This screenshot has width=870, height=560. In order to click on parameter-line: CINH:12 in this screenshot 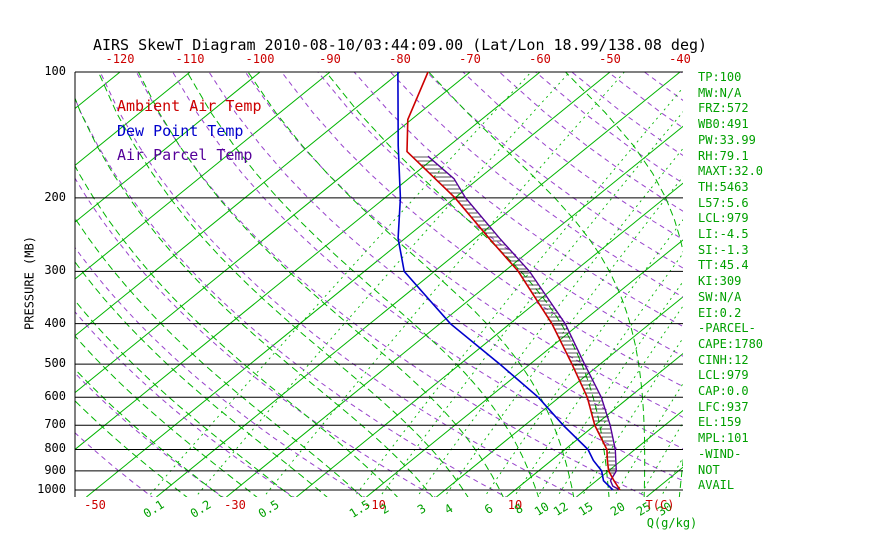, I will do `click(723, 359)`.